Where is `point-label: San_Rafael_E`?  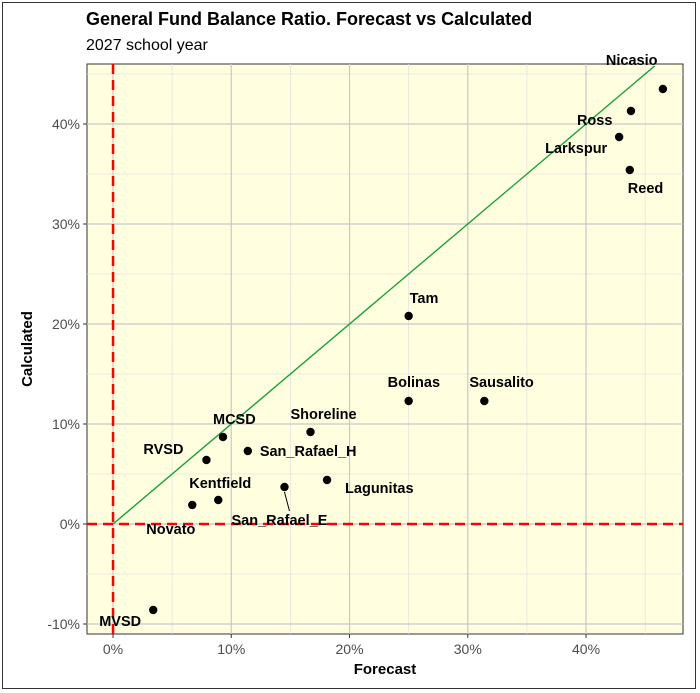
point-label: San_Rafael_E is located at coordinates (279, 521).